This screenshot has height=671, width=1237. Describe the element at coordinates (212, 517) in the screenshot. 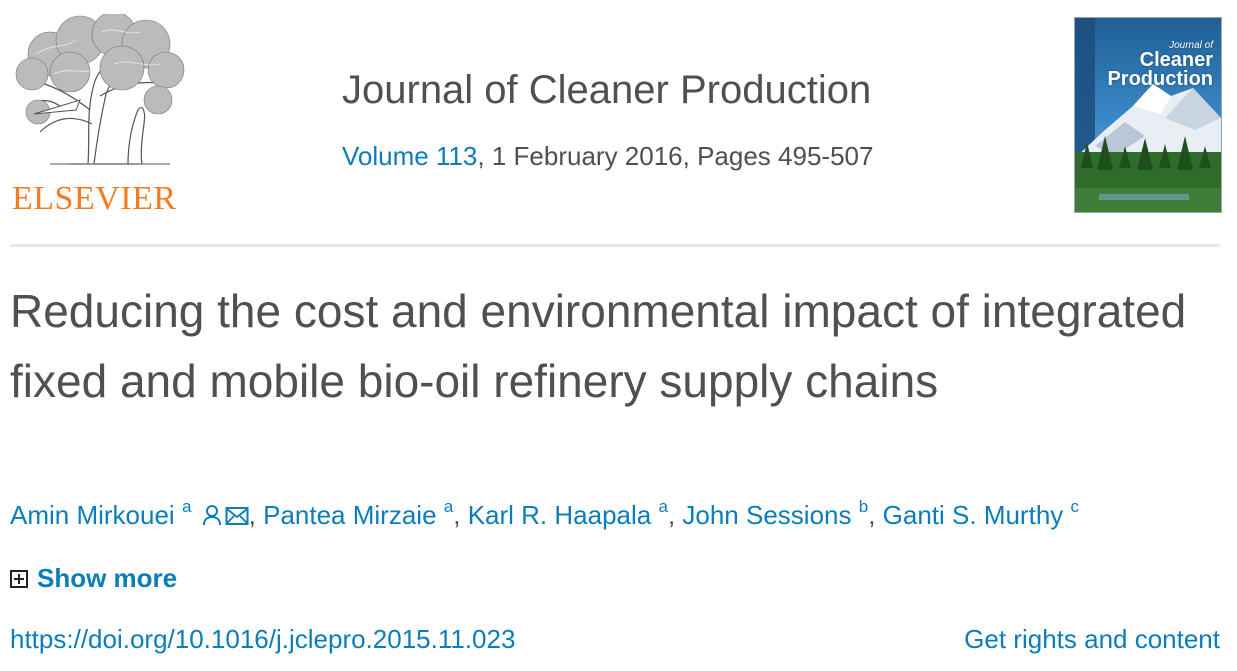

I see `person-icon` at that location.